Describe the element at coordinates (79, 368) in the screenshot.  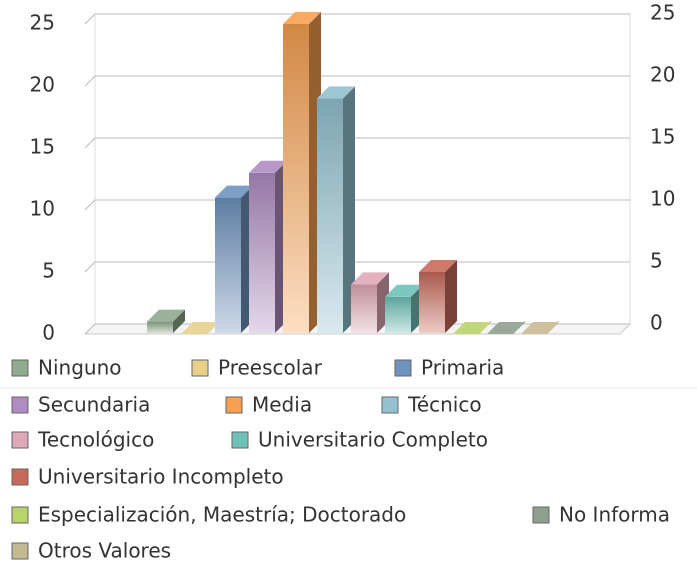
I see `legend-label: Ninguno` at that location.